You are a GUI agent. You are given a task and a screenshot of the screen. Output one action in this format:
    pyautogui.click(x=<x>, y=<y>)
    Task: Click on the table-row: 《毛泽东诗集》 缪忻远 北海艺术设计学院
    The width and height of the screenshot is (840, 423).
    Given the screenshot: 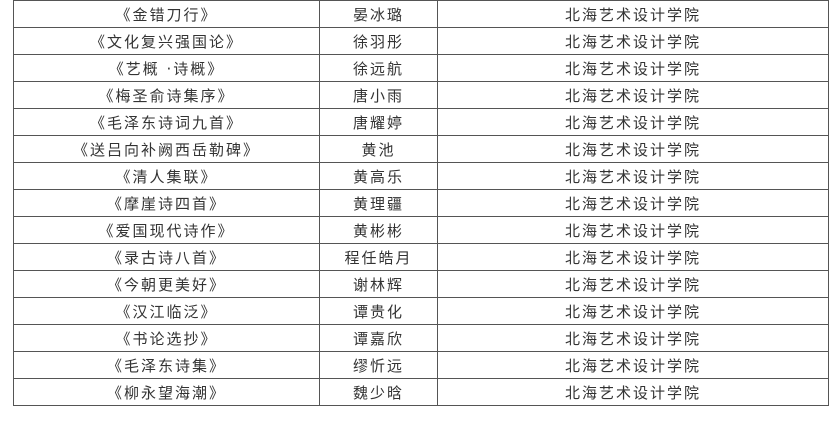 What is the action you would take?
    pyautogui.click(x=421, y=365)
    